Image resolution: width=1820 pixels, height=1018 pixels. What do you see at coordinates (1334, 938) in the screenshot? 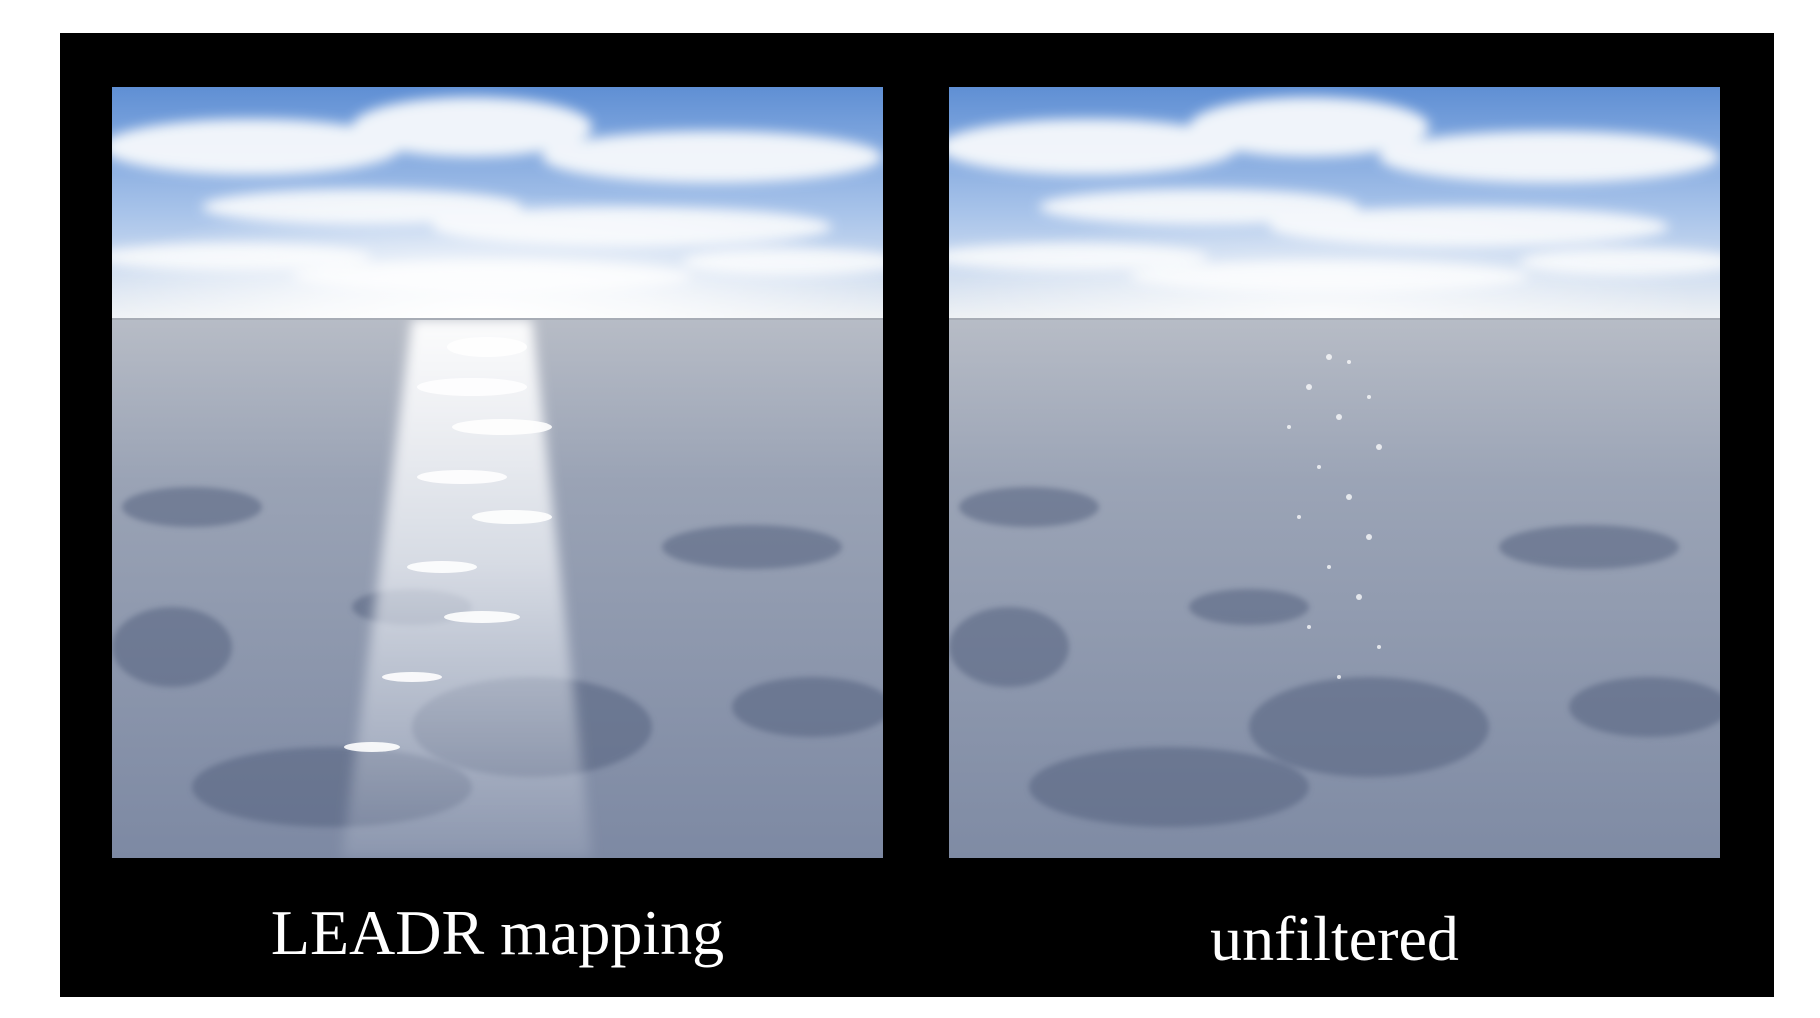
I see `caption-unfiltered: unfiltered` at bounding box center [1334, 938].